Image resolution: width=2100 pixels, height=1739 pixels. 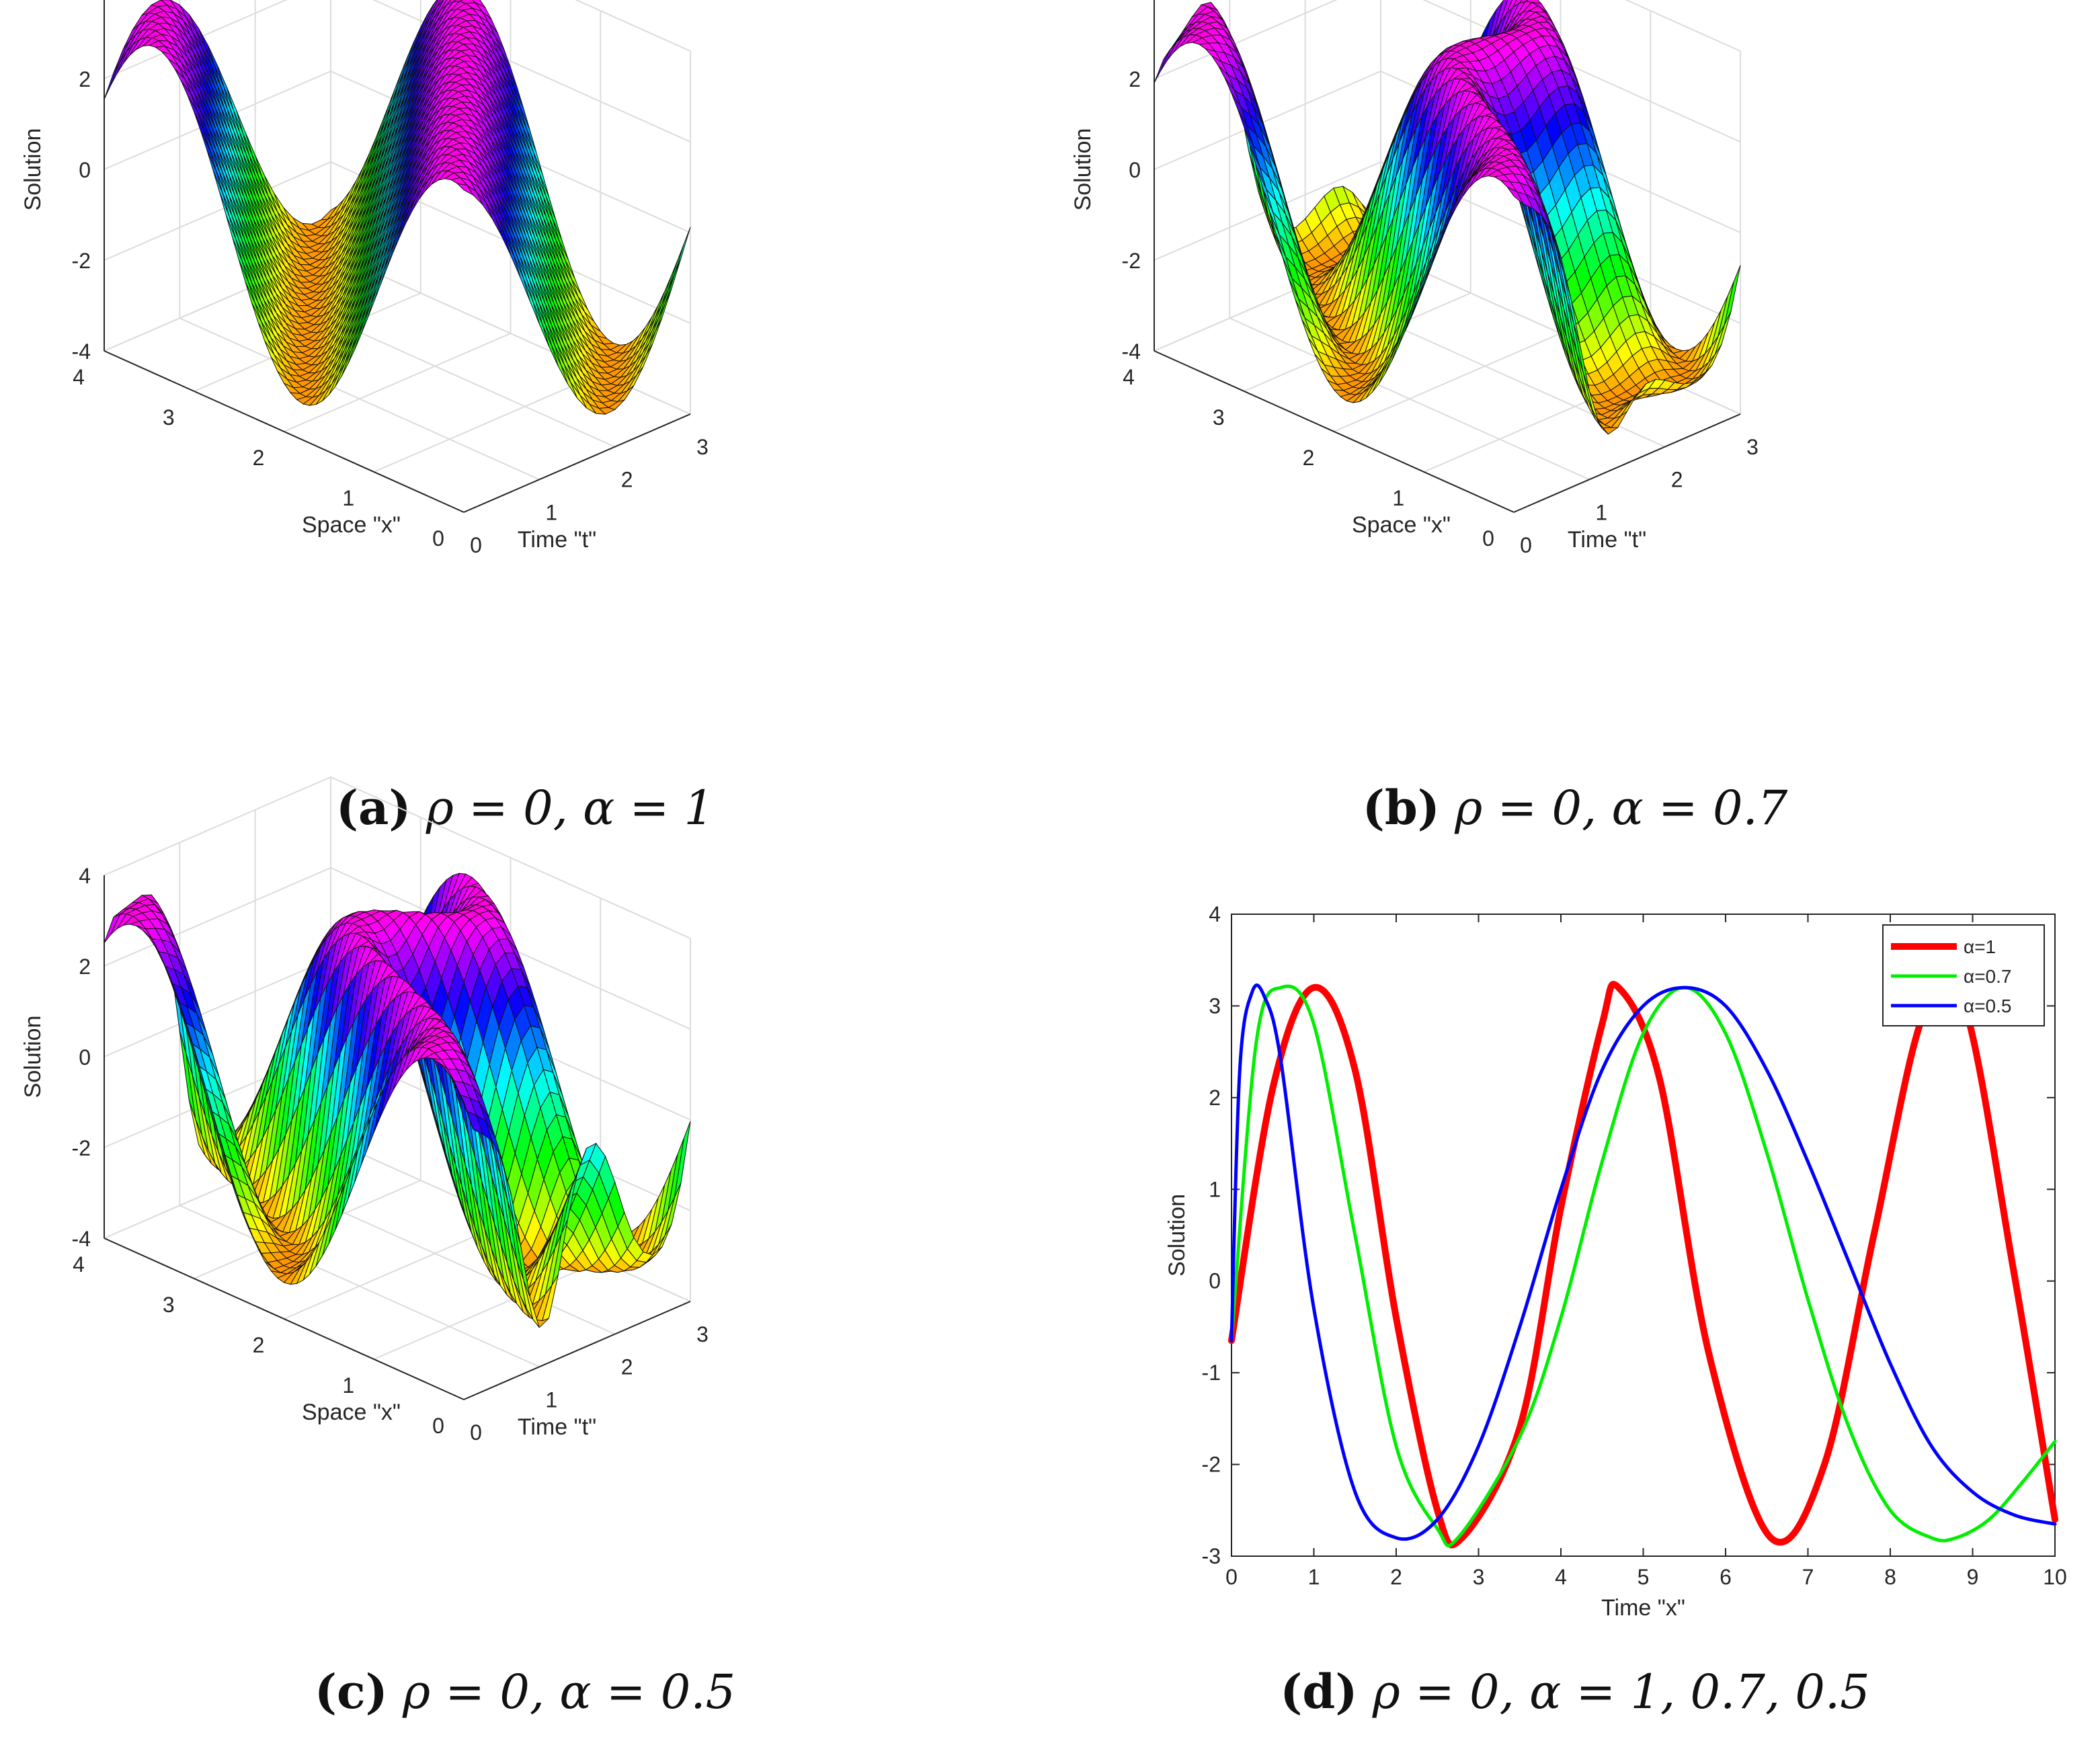 I want to click on x-tick-label: 6, so click(x=1726, y=1577).